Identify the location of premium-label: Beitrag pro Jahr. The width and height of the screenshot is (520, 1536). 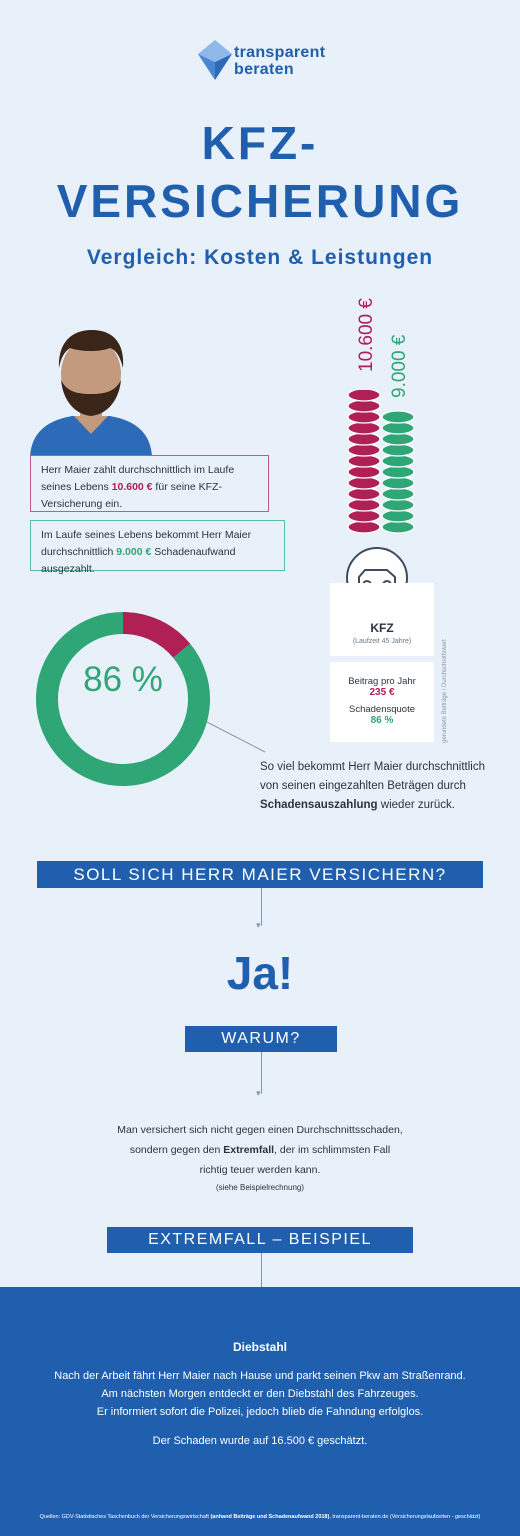
(382, 681).